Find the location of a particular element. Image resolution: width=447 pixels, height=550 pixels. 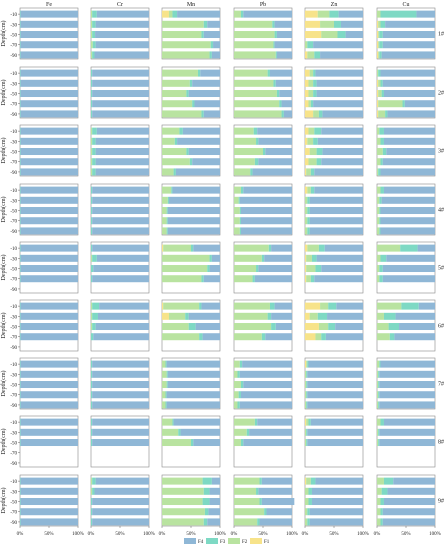

x-tick-label: 0% is located at coordinates (162, 534).